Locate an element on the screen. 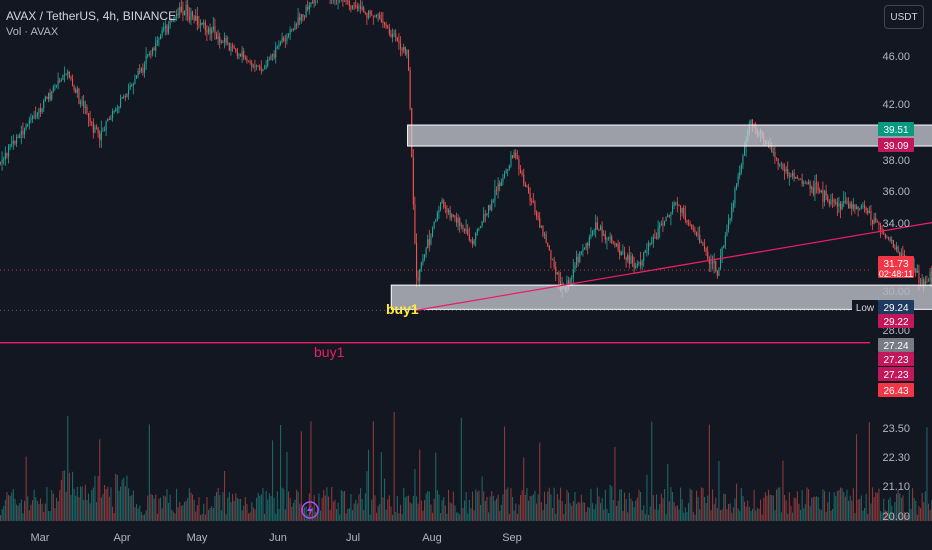 Image resolution: width=932 pixels, height=550 pixels. currency-button: USDT is located at coordinates (904, 17).